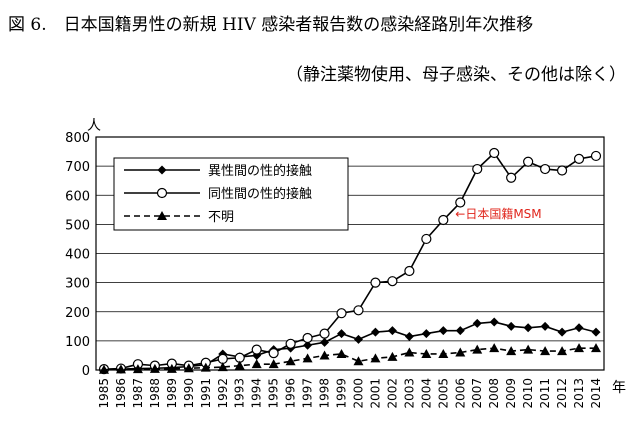  What do you see at coordinates (260, 171) in the screenshot?
I see `legend-label: 異性間の性的接触` at bounding box center [260, 171].